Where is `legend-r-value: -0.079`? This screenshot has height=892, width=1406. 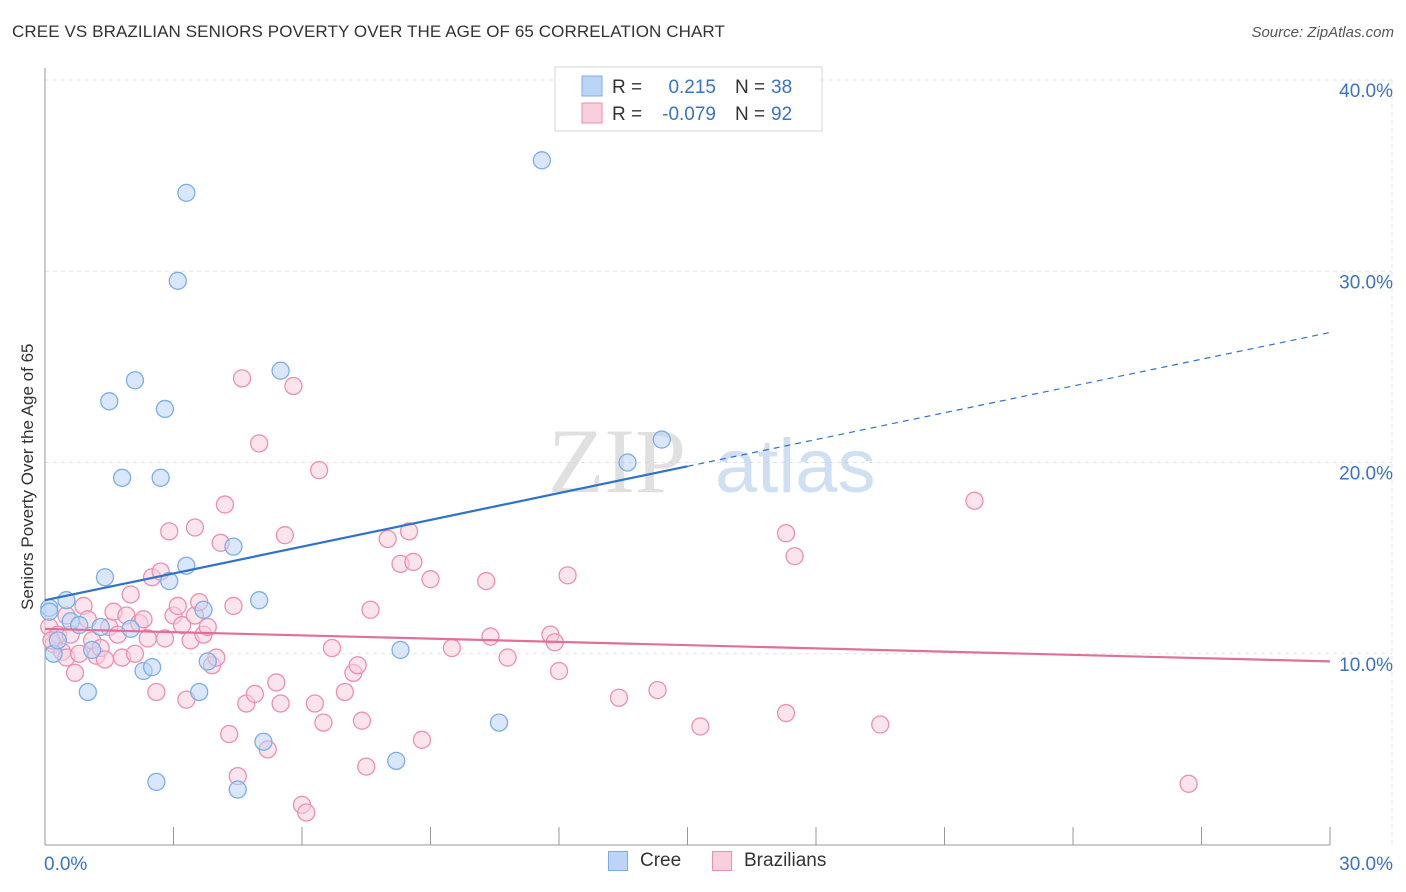
legend-r-value: -0.079 is located at coordinates (689, 114).